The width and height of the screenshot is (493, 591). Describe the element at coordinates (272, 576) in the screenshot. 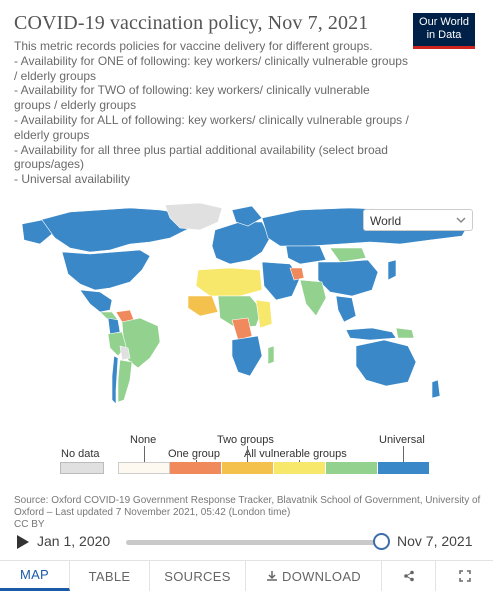

I see `download-icon` at that location.